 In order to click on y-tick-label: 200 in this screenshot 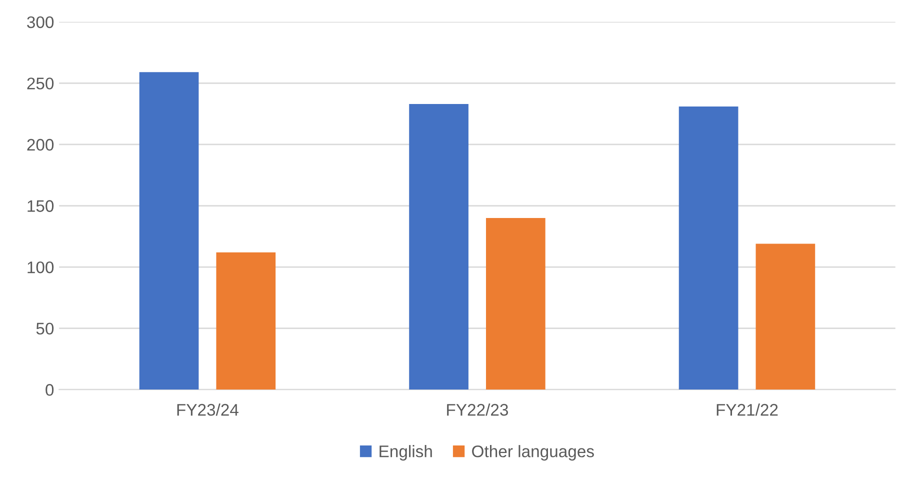, I will do `click(40, 144)`.